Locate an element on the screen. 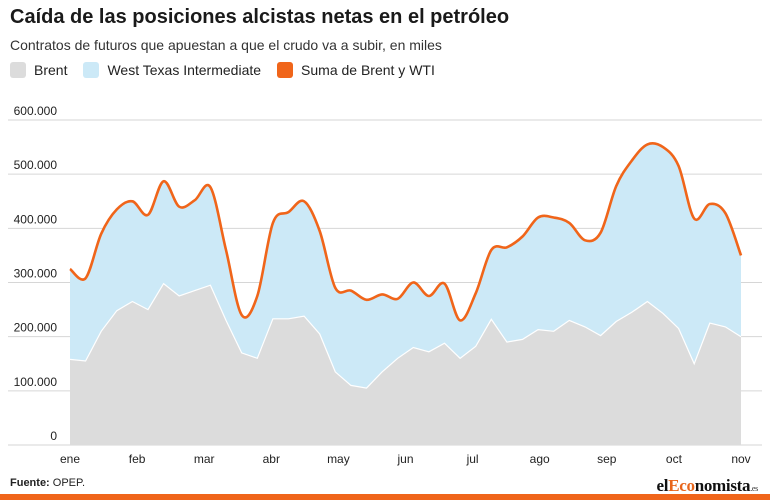 Image resolution: width=770 pixels, height=500 pixels. x-tick-label: oct is located at coordinates (674, 459).